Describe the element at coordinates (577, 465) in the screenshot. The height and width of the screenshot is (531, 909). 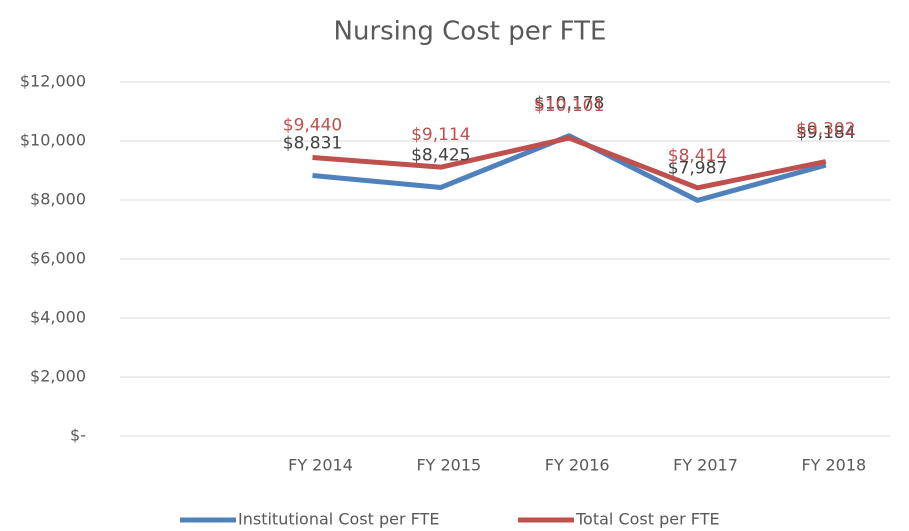
I see `x-tick-label: FY 2016` at that location.